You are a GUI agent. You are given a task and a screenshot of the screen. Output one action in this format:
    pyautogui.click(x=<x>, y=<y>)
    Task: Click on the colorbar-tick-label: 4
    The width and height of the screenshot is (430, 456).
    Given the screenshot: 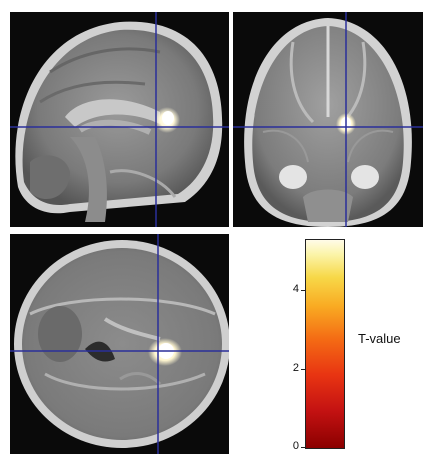 What is the action you would take?
    pyautogui.click(x=295, y=289)
    